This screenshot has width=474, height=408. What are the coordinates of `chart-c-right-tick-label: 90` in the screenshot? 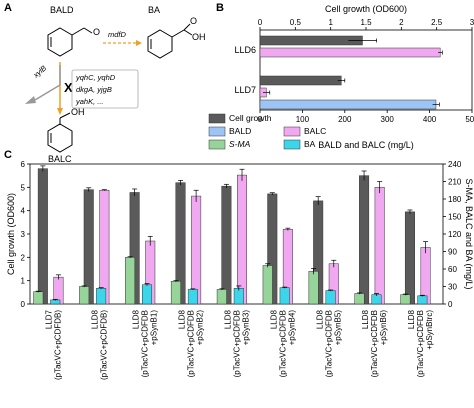 It's located at (452, 252).